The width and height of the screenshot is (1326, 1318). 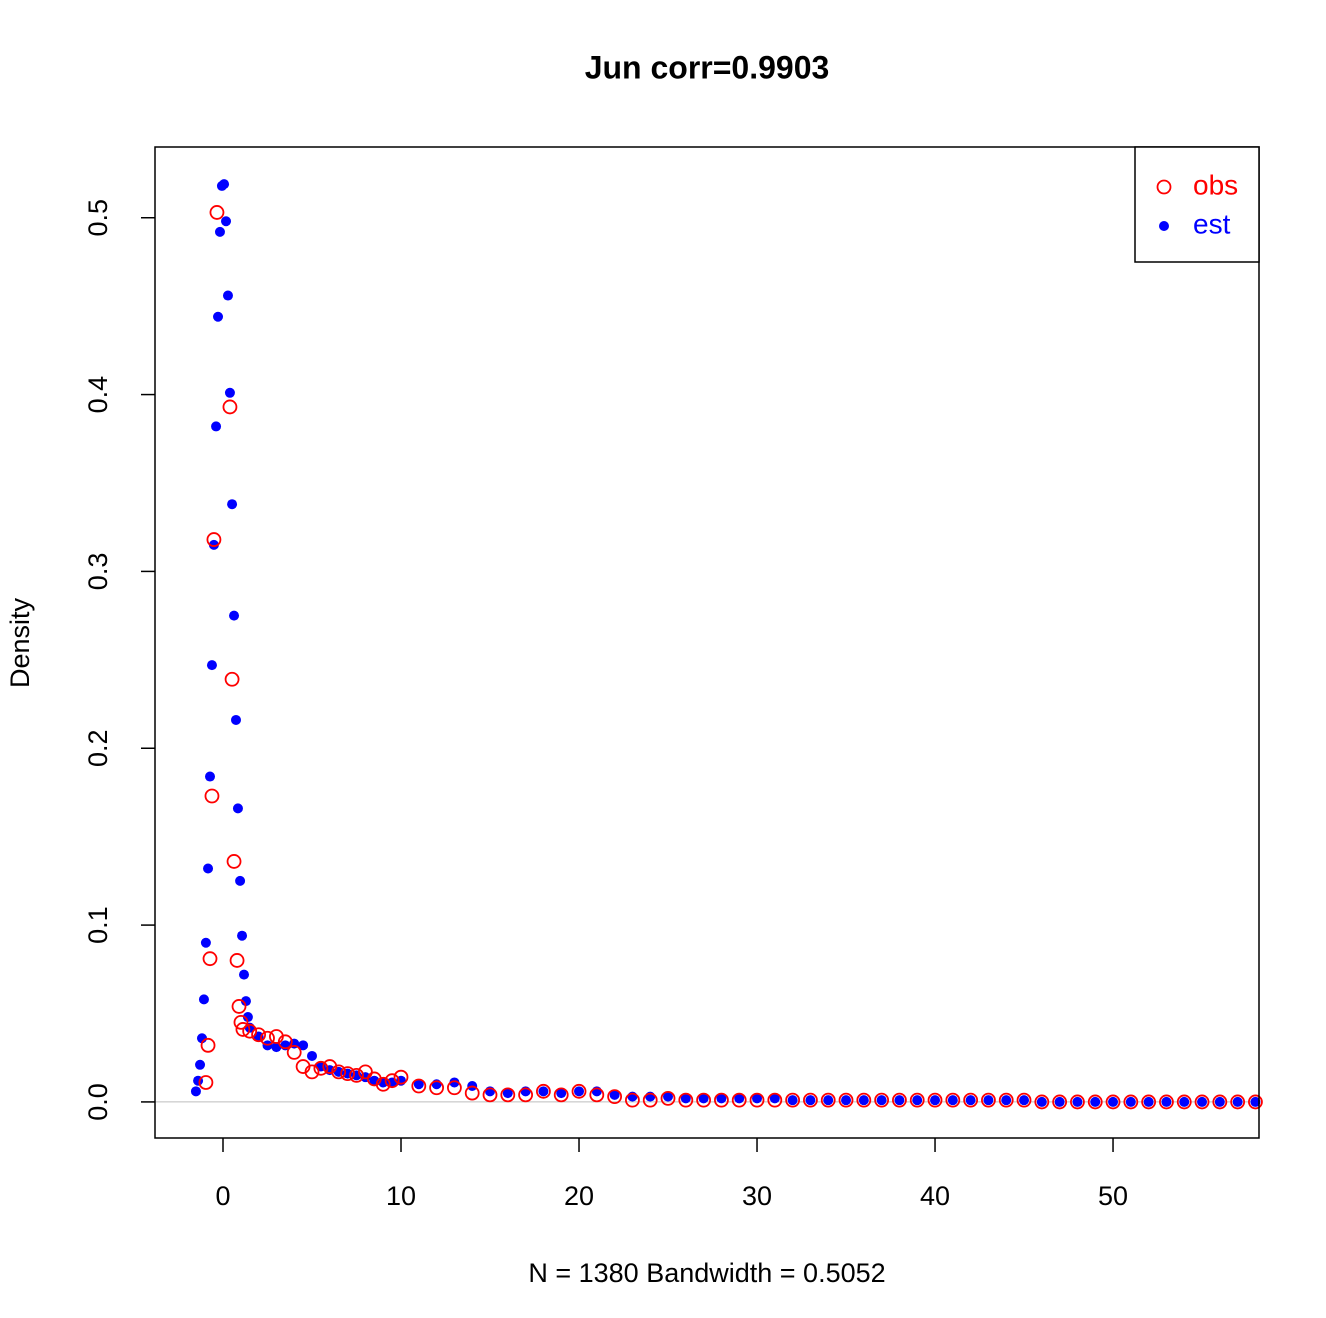 What do you see at coordinates (757, 1196) in the screenshot?
I see `x-tick-label: 30` at bounding box center [757, 1196].